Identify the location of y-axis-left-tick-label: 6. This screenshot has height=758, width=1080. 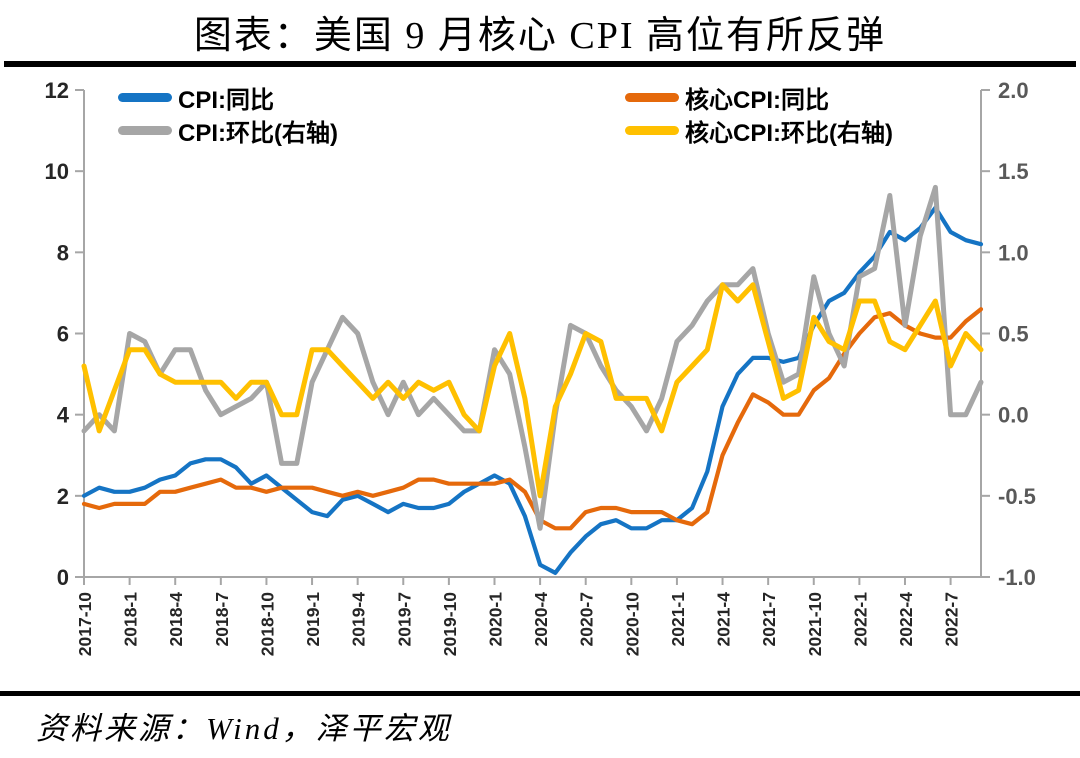
(63, 334).